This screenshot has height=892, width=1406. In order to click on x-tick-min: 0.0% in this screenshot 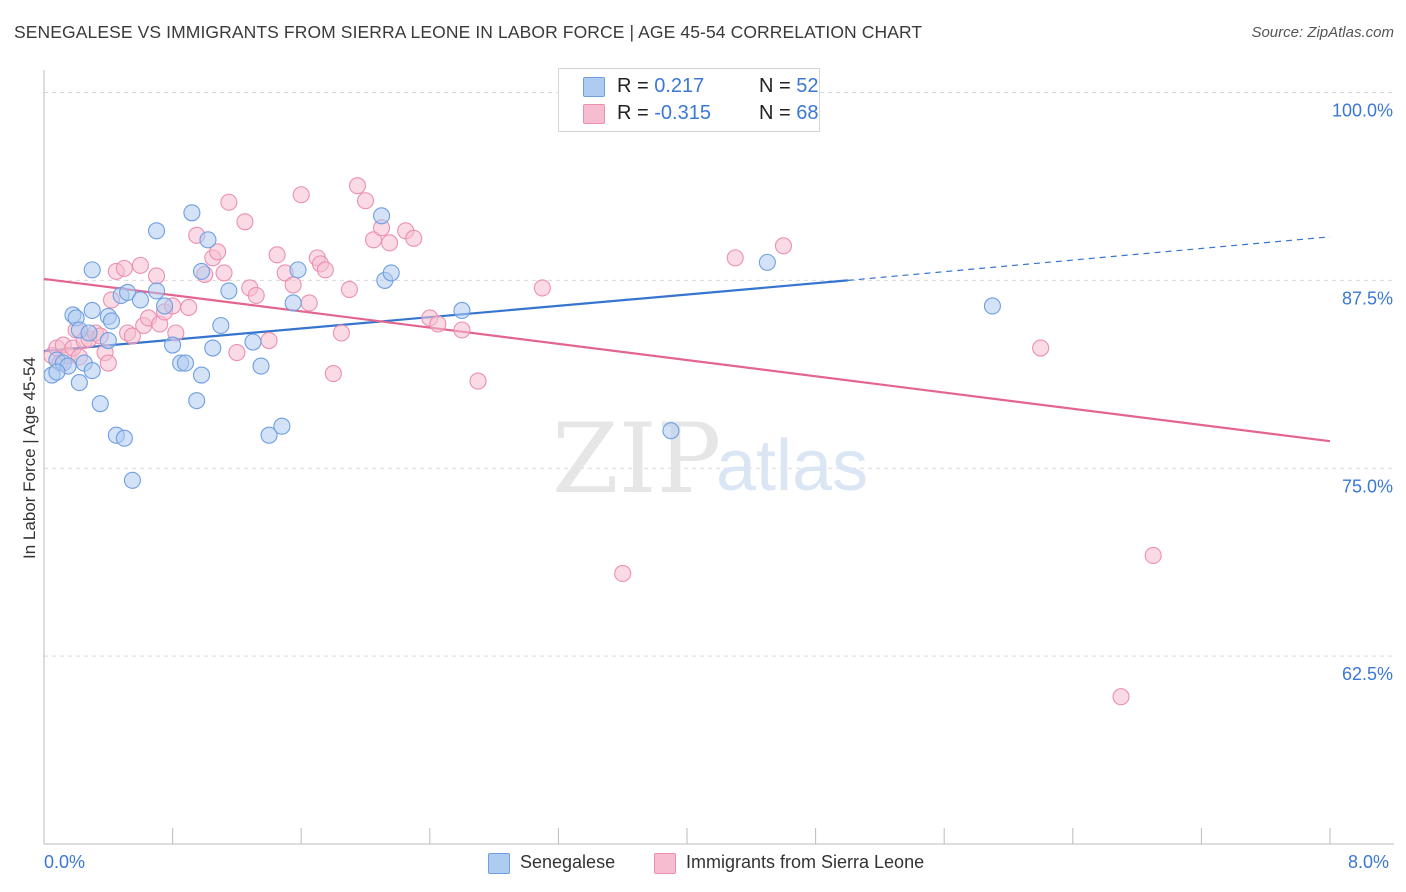, I will do `click(65, 862)`.